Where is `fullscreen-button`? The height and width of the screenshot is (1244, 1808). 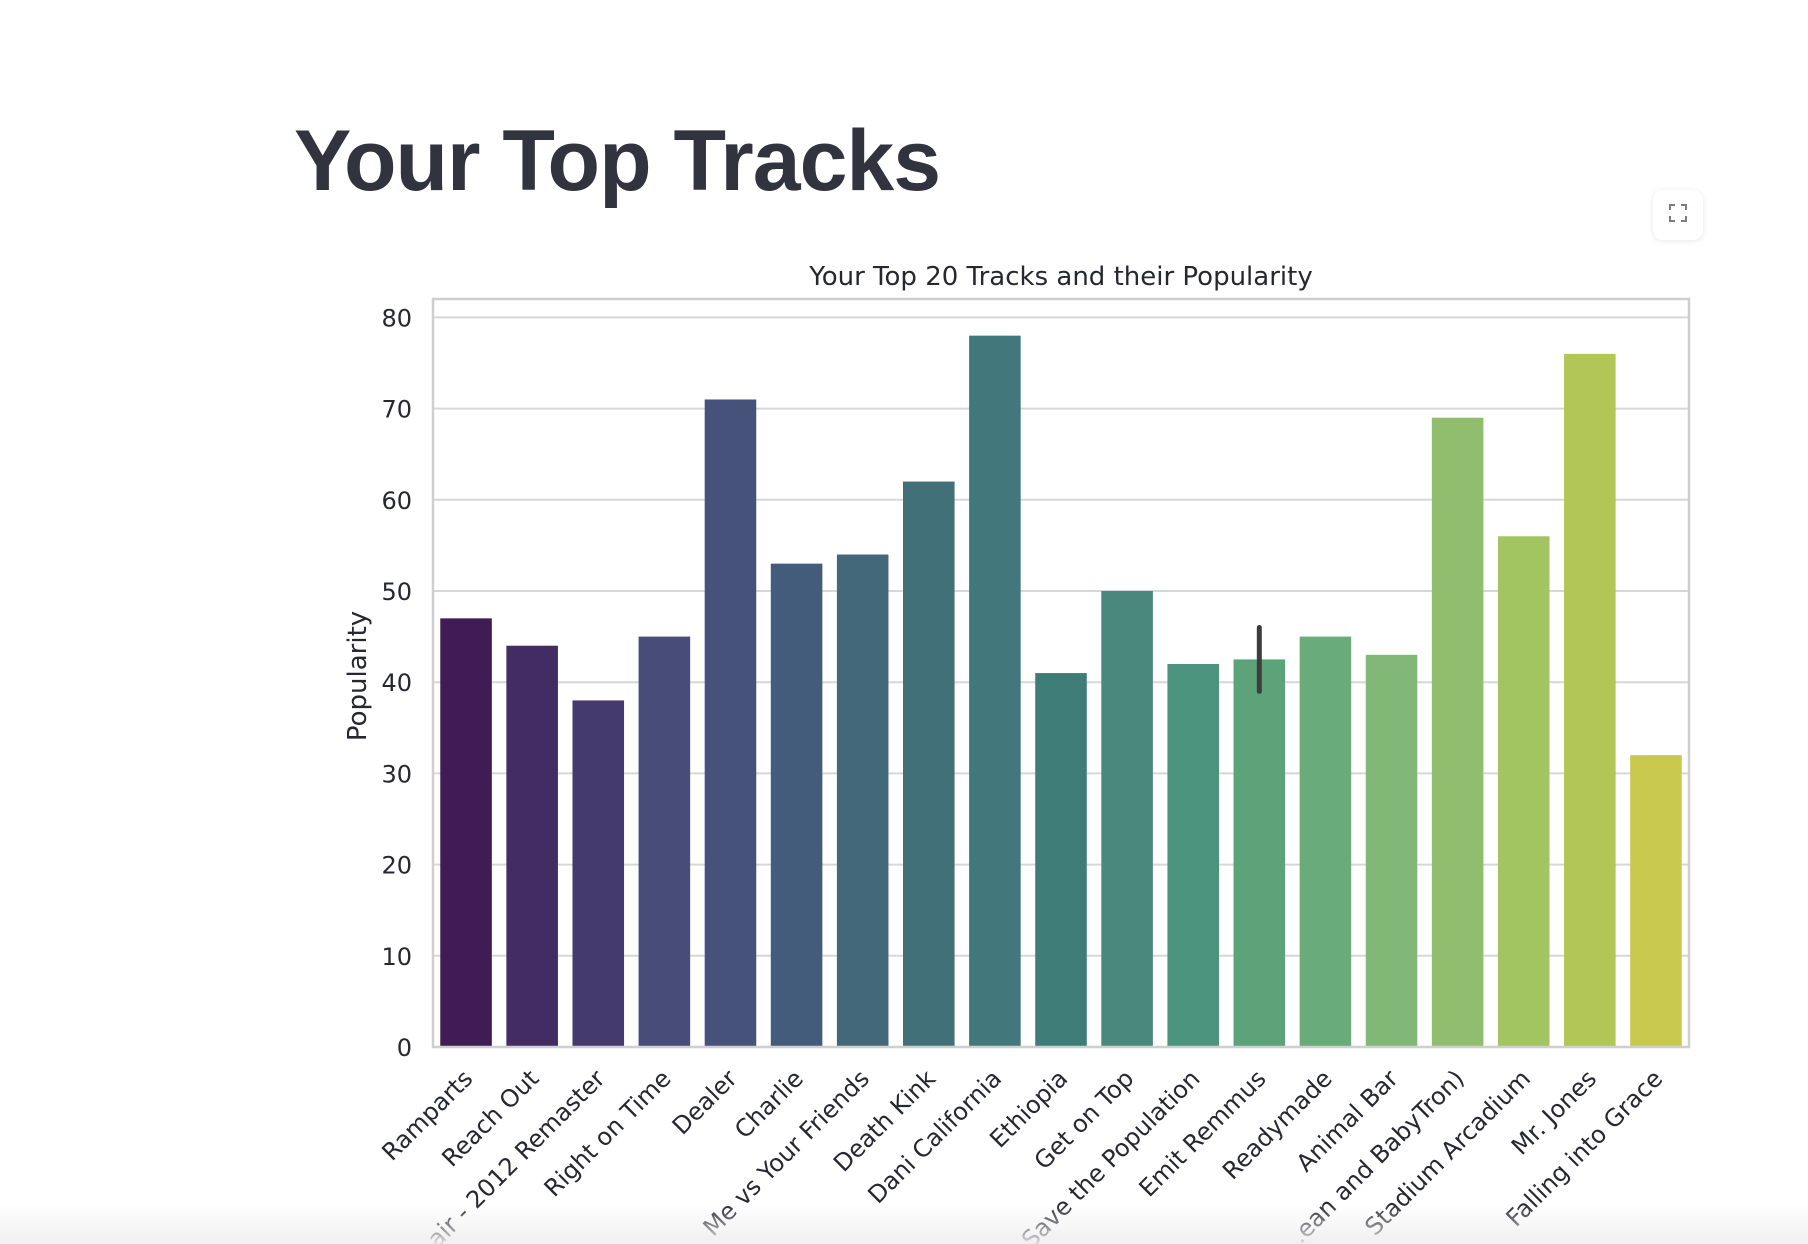 fullscreen-button is located at coordinates (1678, 215).